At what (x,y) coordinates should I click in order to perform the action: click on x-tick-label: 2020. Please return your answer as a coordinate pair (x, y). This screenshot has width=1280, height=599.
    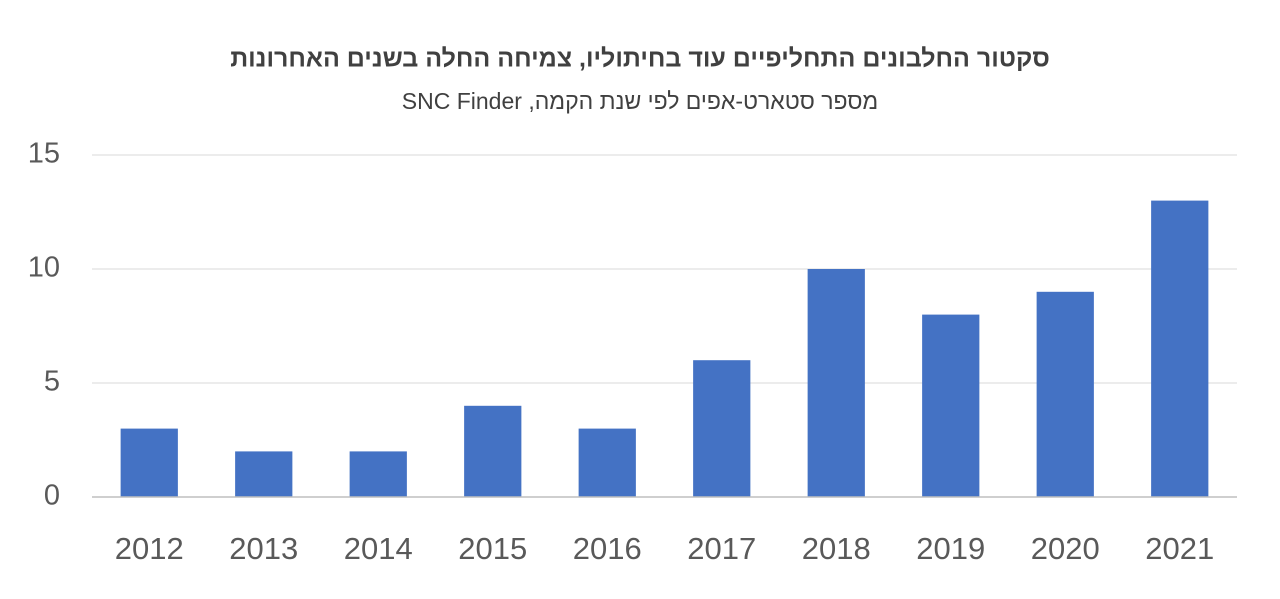
    Looking at the image, I should click on (1065, 548).